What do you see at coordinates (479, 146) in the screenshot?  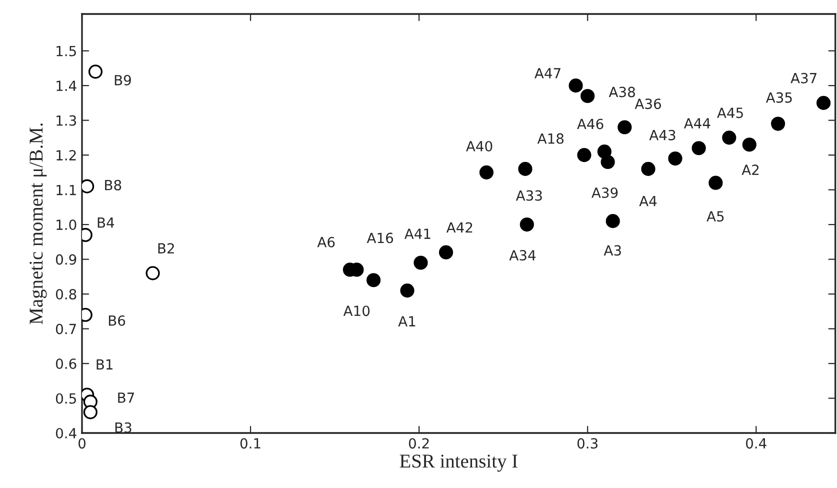 I see `annotation: A40` at bounding box center [479, 146].